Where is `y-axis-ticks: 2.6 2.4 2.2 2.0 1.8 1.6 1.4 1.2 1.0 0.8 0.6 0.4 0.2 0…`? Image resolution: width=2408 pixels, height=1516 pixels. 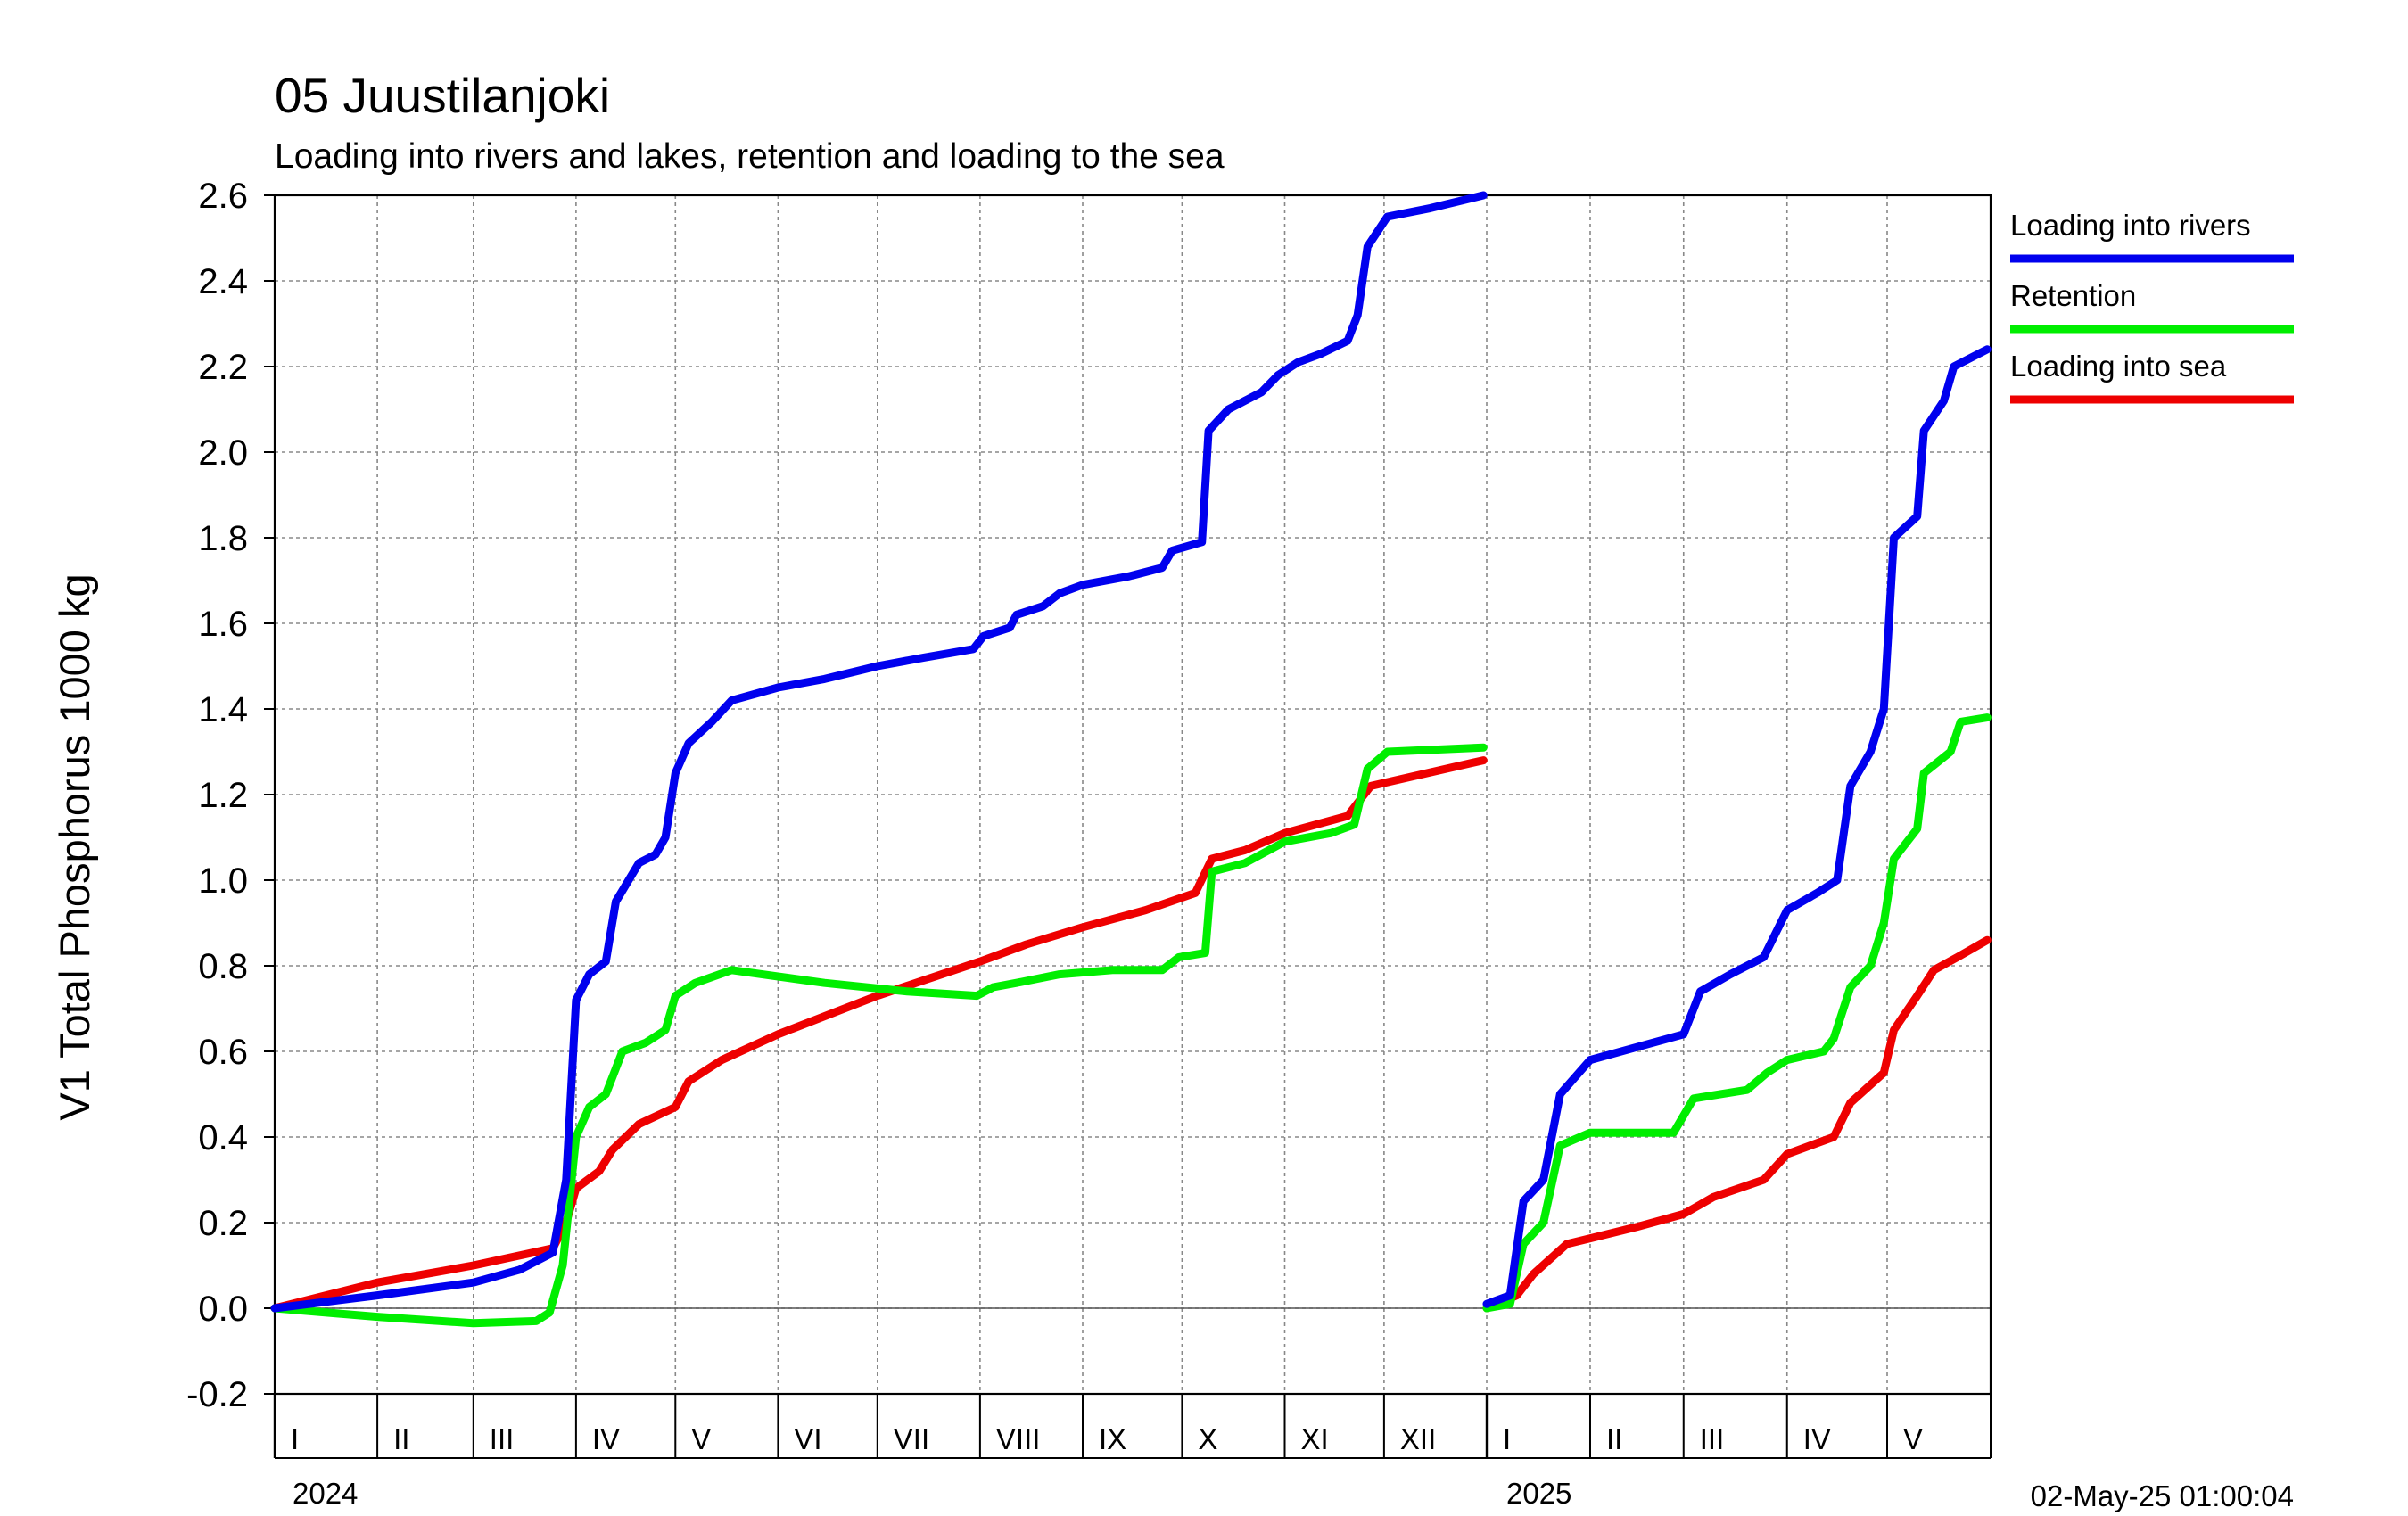 y-axis-ticks: 2.6 2.4 2.2 2.0 1.8 1.6 1.4 1.2 1.0 0.8 0.6 0.4 0.2 0… is located at coordinates (217, 795).